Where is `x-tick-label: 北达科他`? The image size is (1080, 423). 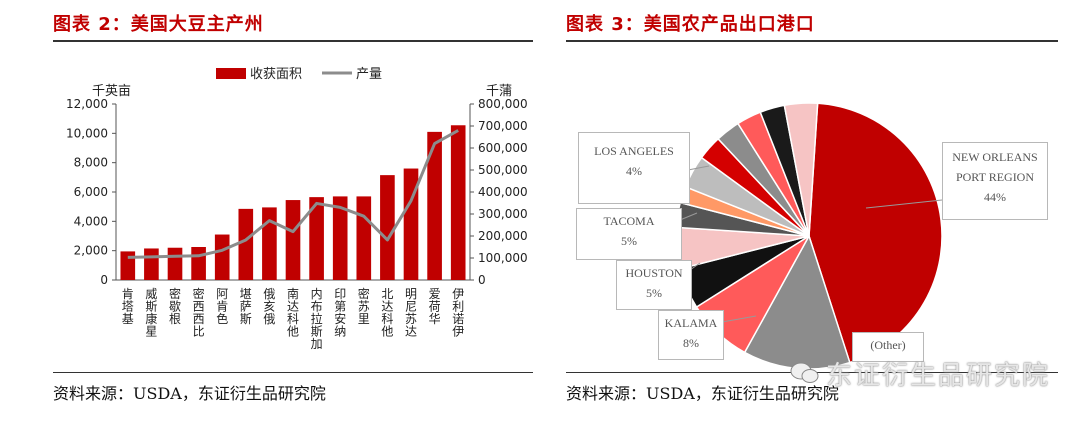
x-tick-label: 北达科他 is located at coordinates (387, 313).